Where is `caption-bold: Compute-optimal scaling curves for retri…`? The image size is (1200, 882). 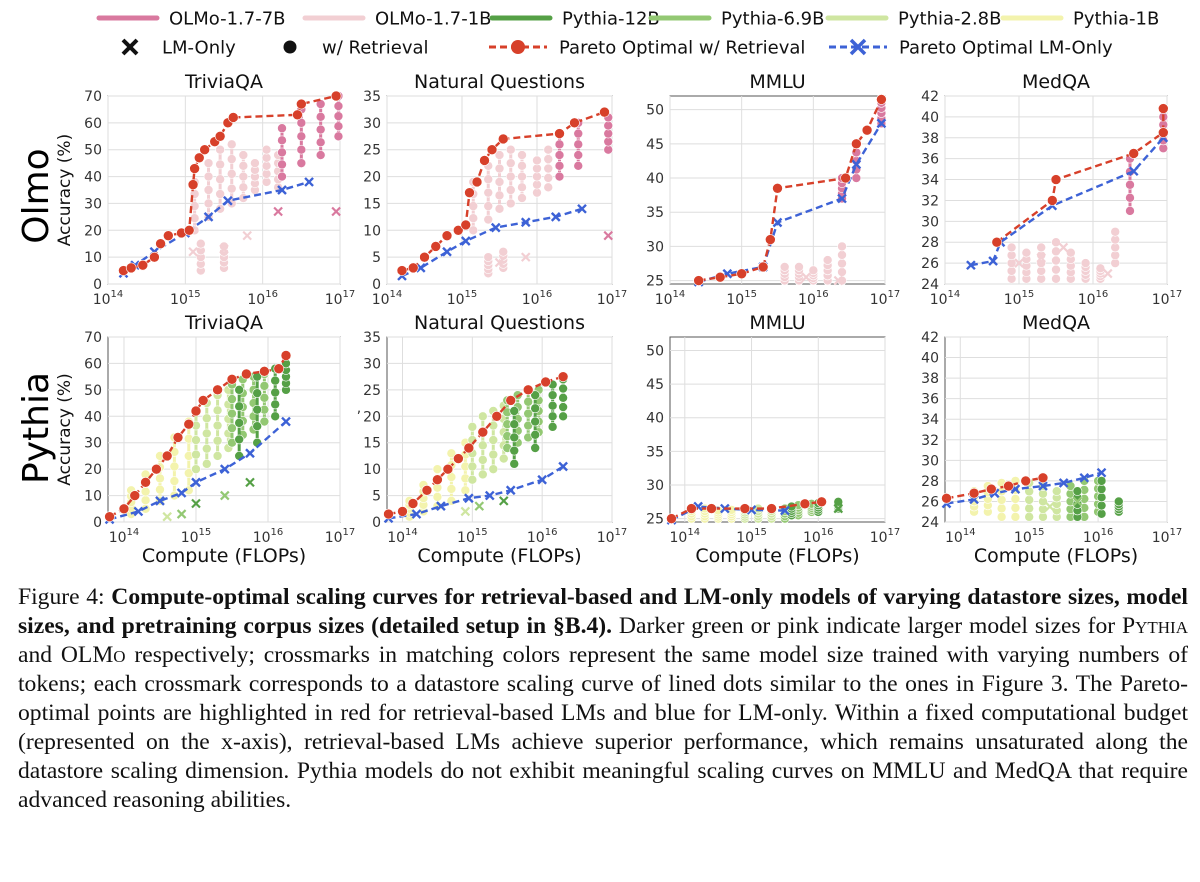
caption-bold: Compute-optimal scaling curves for retri… is located at coordinates (603, 611).